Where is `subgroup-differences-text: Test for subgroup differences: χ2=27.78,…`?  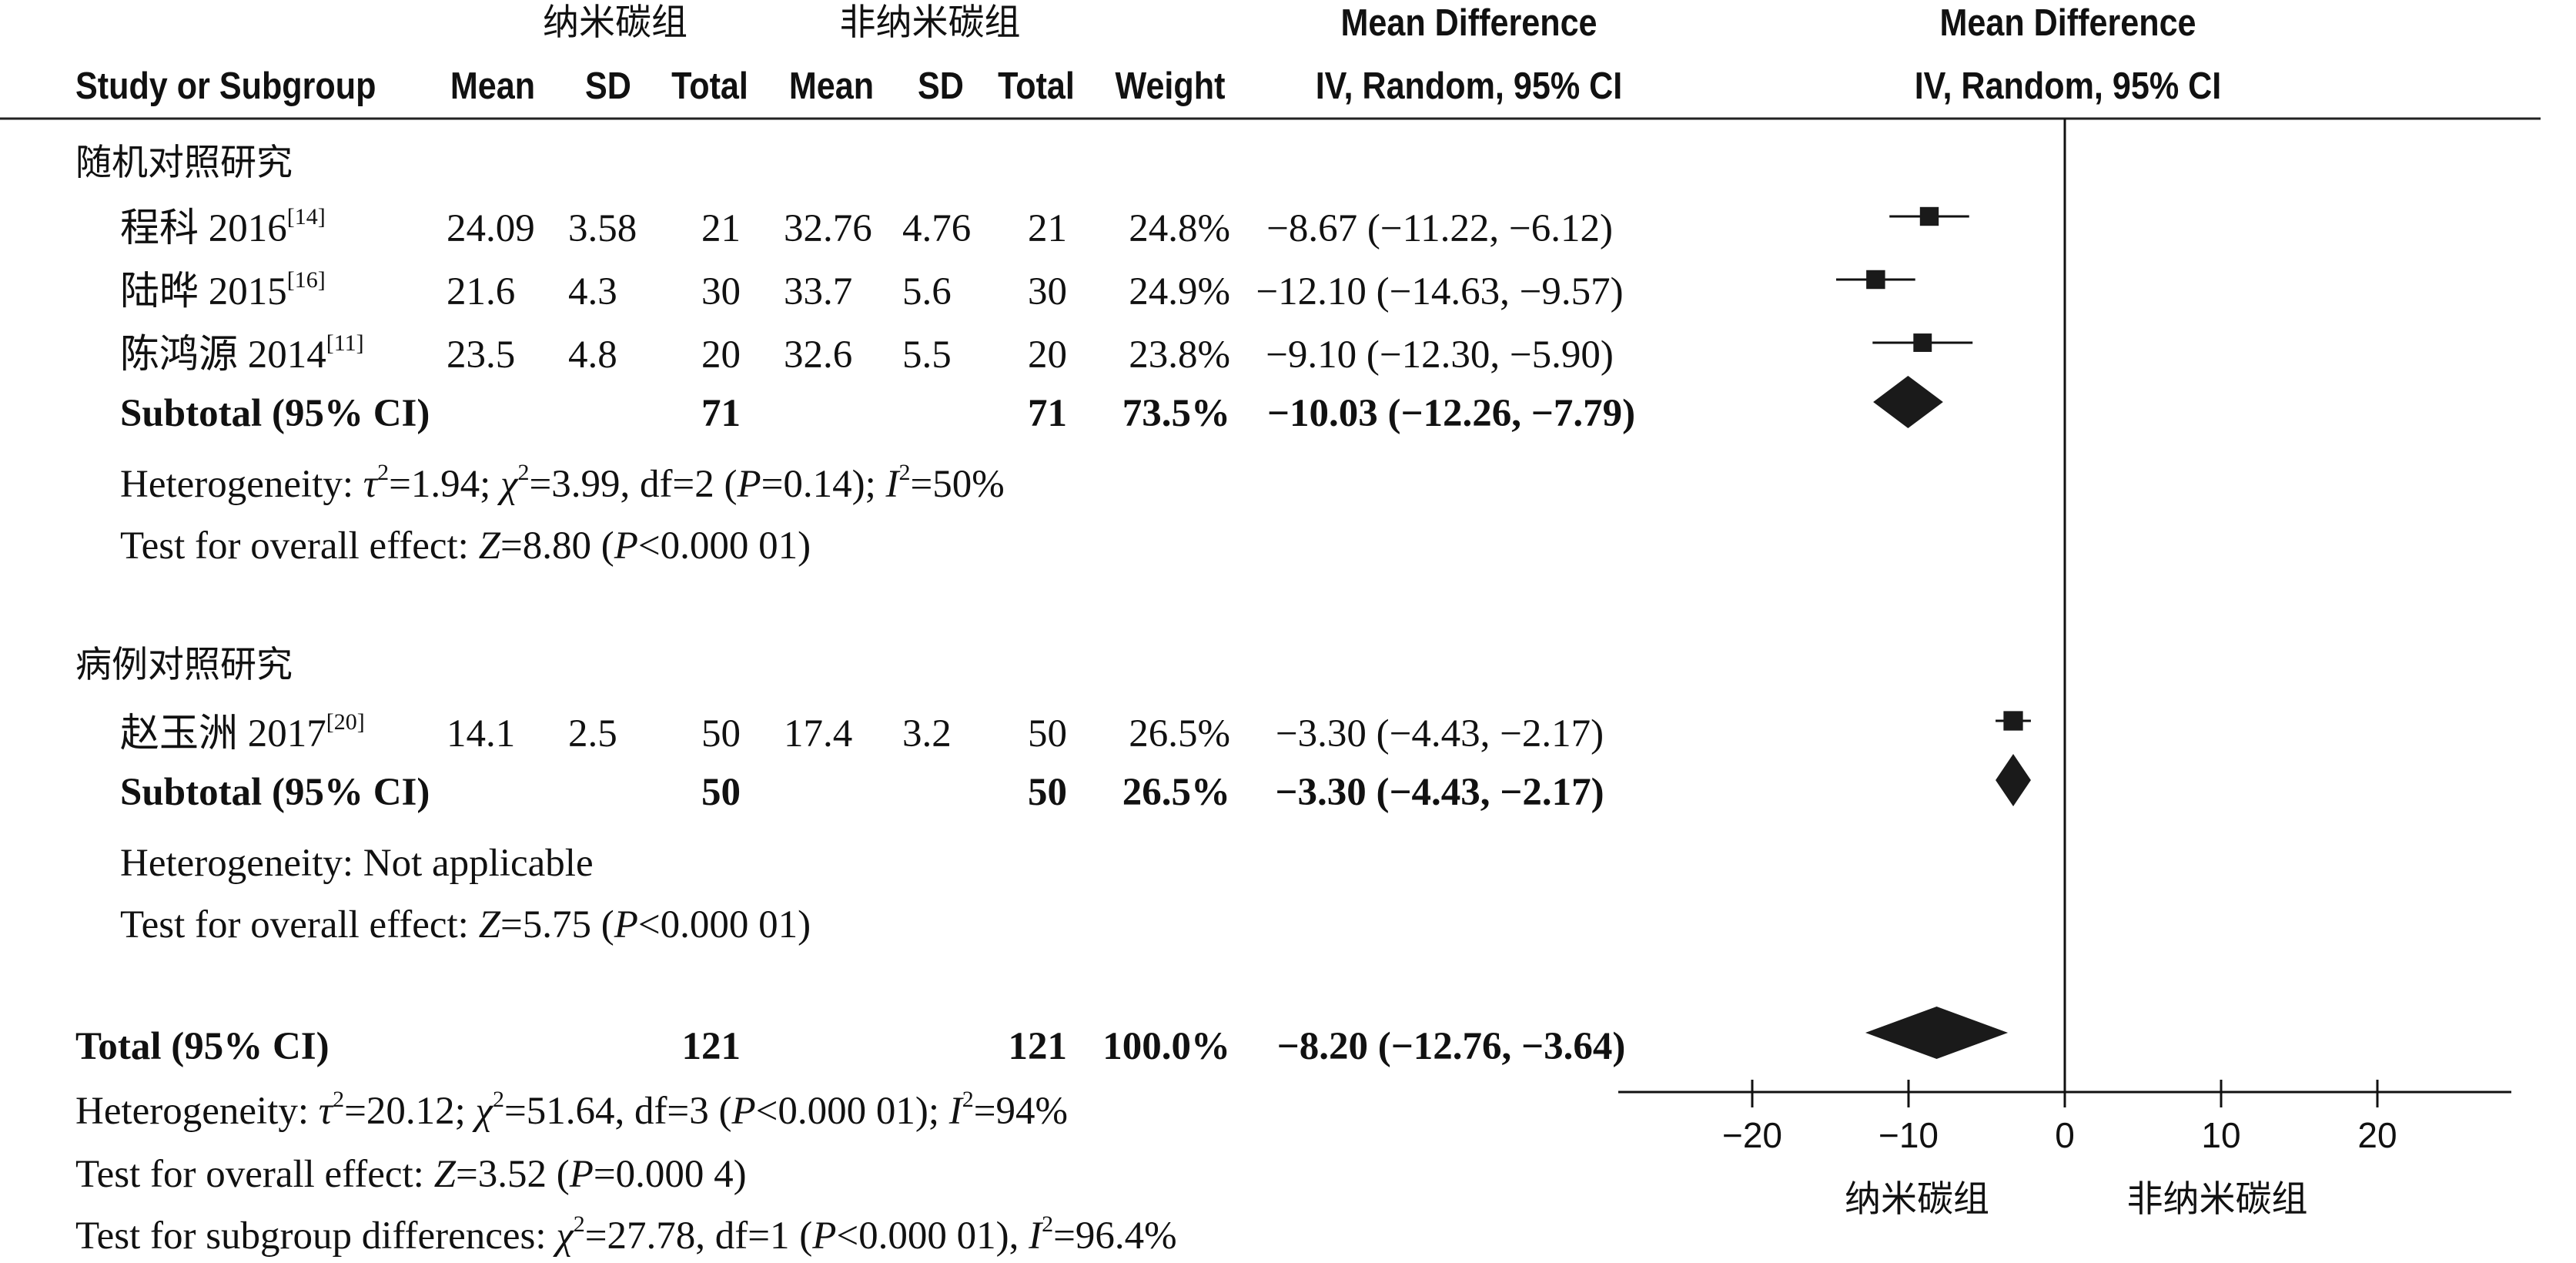 subgroup-differences-text: Test for subgroup differences: χ2=27.78,… is located at coordinates (626, 1234).